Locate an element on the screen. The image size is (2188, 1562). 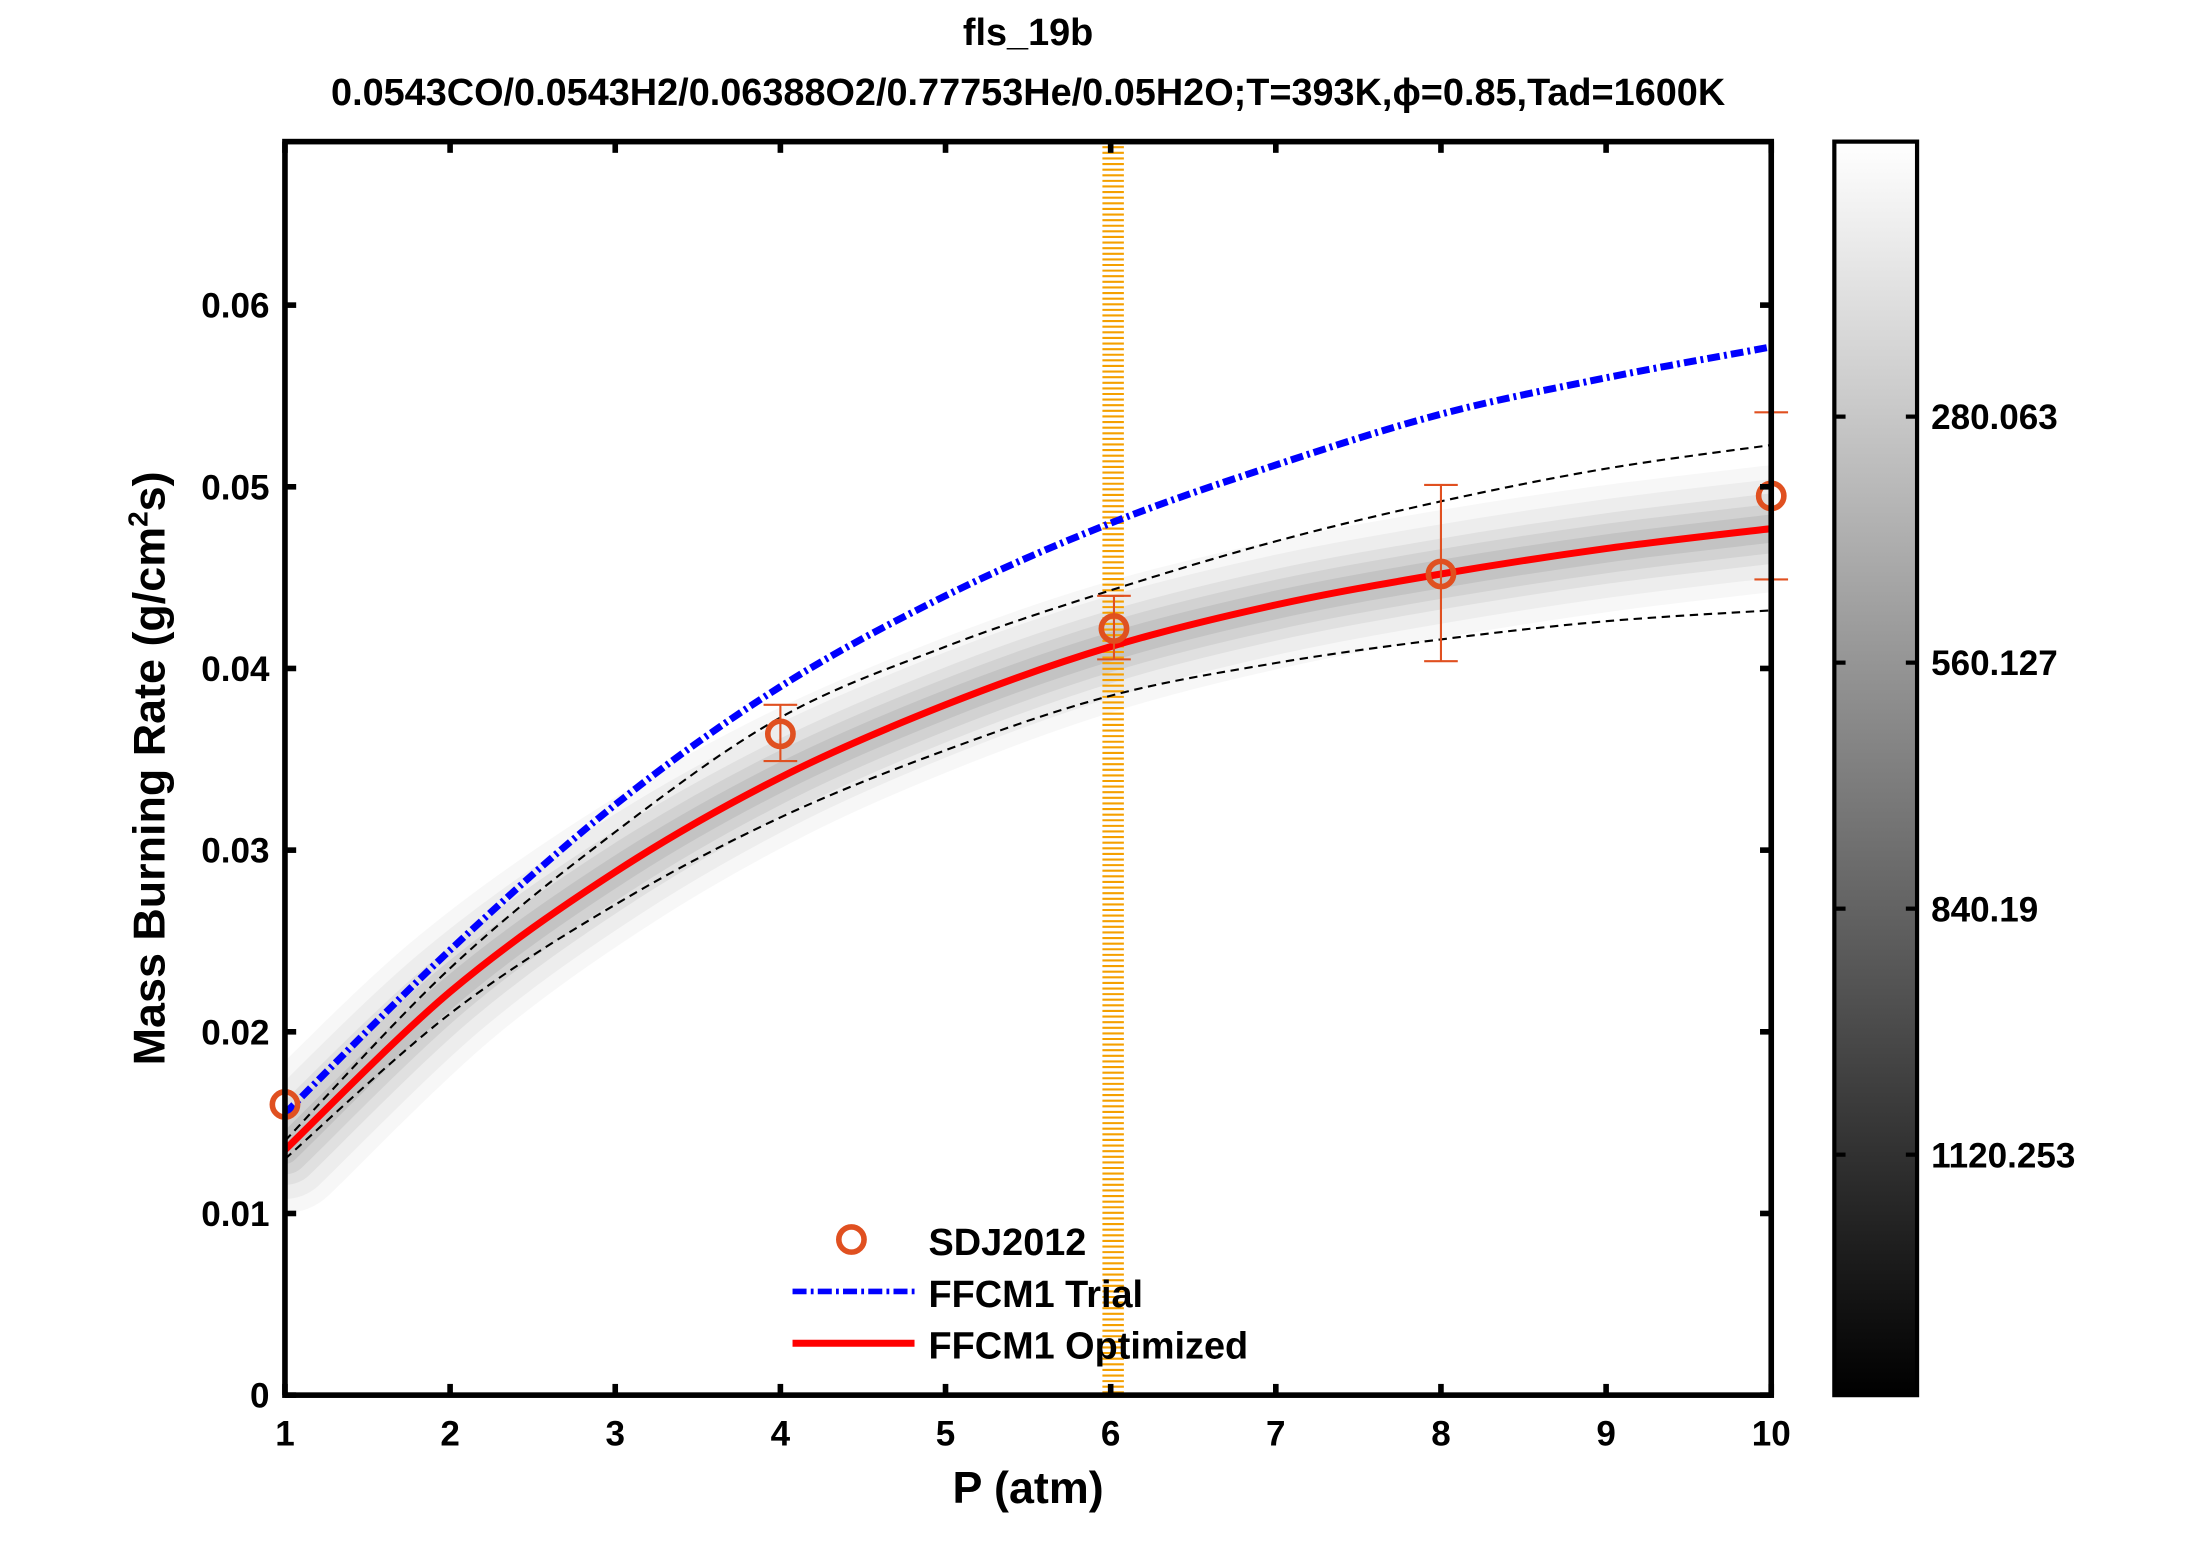
colorbar is located at coordinates (1876, 768).